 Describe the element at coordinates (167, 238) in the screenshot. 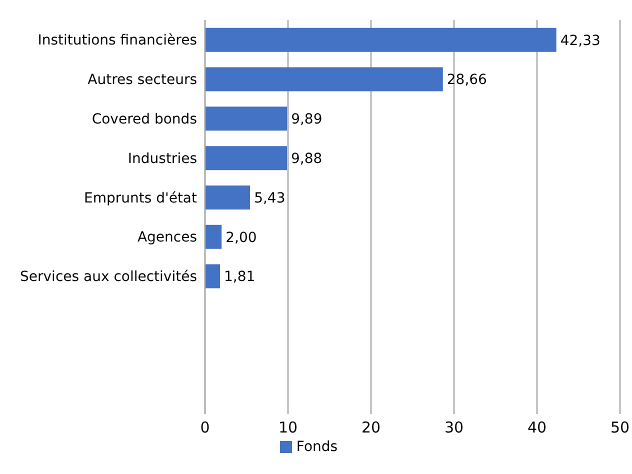

I see `y-tick-label: Agences` at that location.